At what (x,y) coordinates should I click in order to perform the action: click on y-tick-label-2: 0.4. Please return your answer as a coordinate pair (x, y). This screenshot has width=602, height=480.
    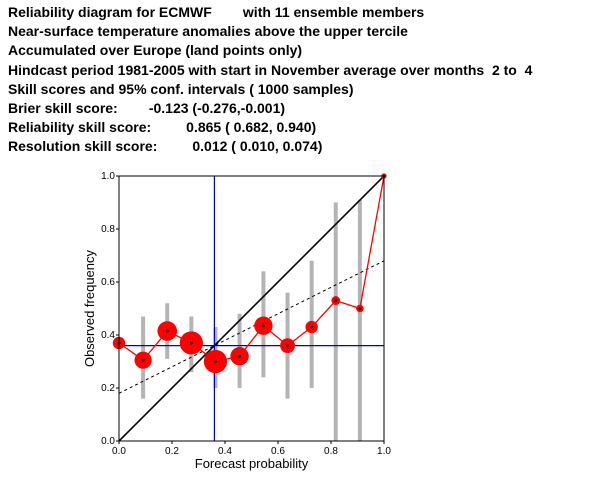
    Looking at the image, I should click on (108, 335).